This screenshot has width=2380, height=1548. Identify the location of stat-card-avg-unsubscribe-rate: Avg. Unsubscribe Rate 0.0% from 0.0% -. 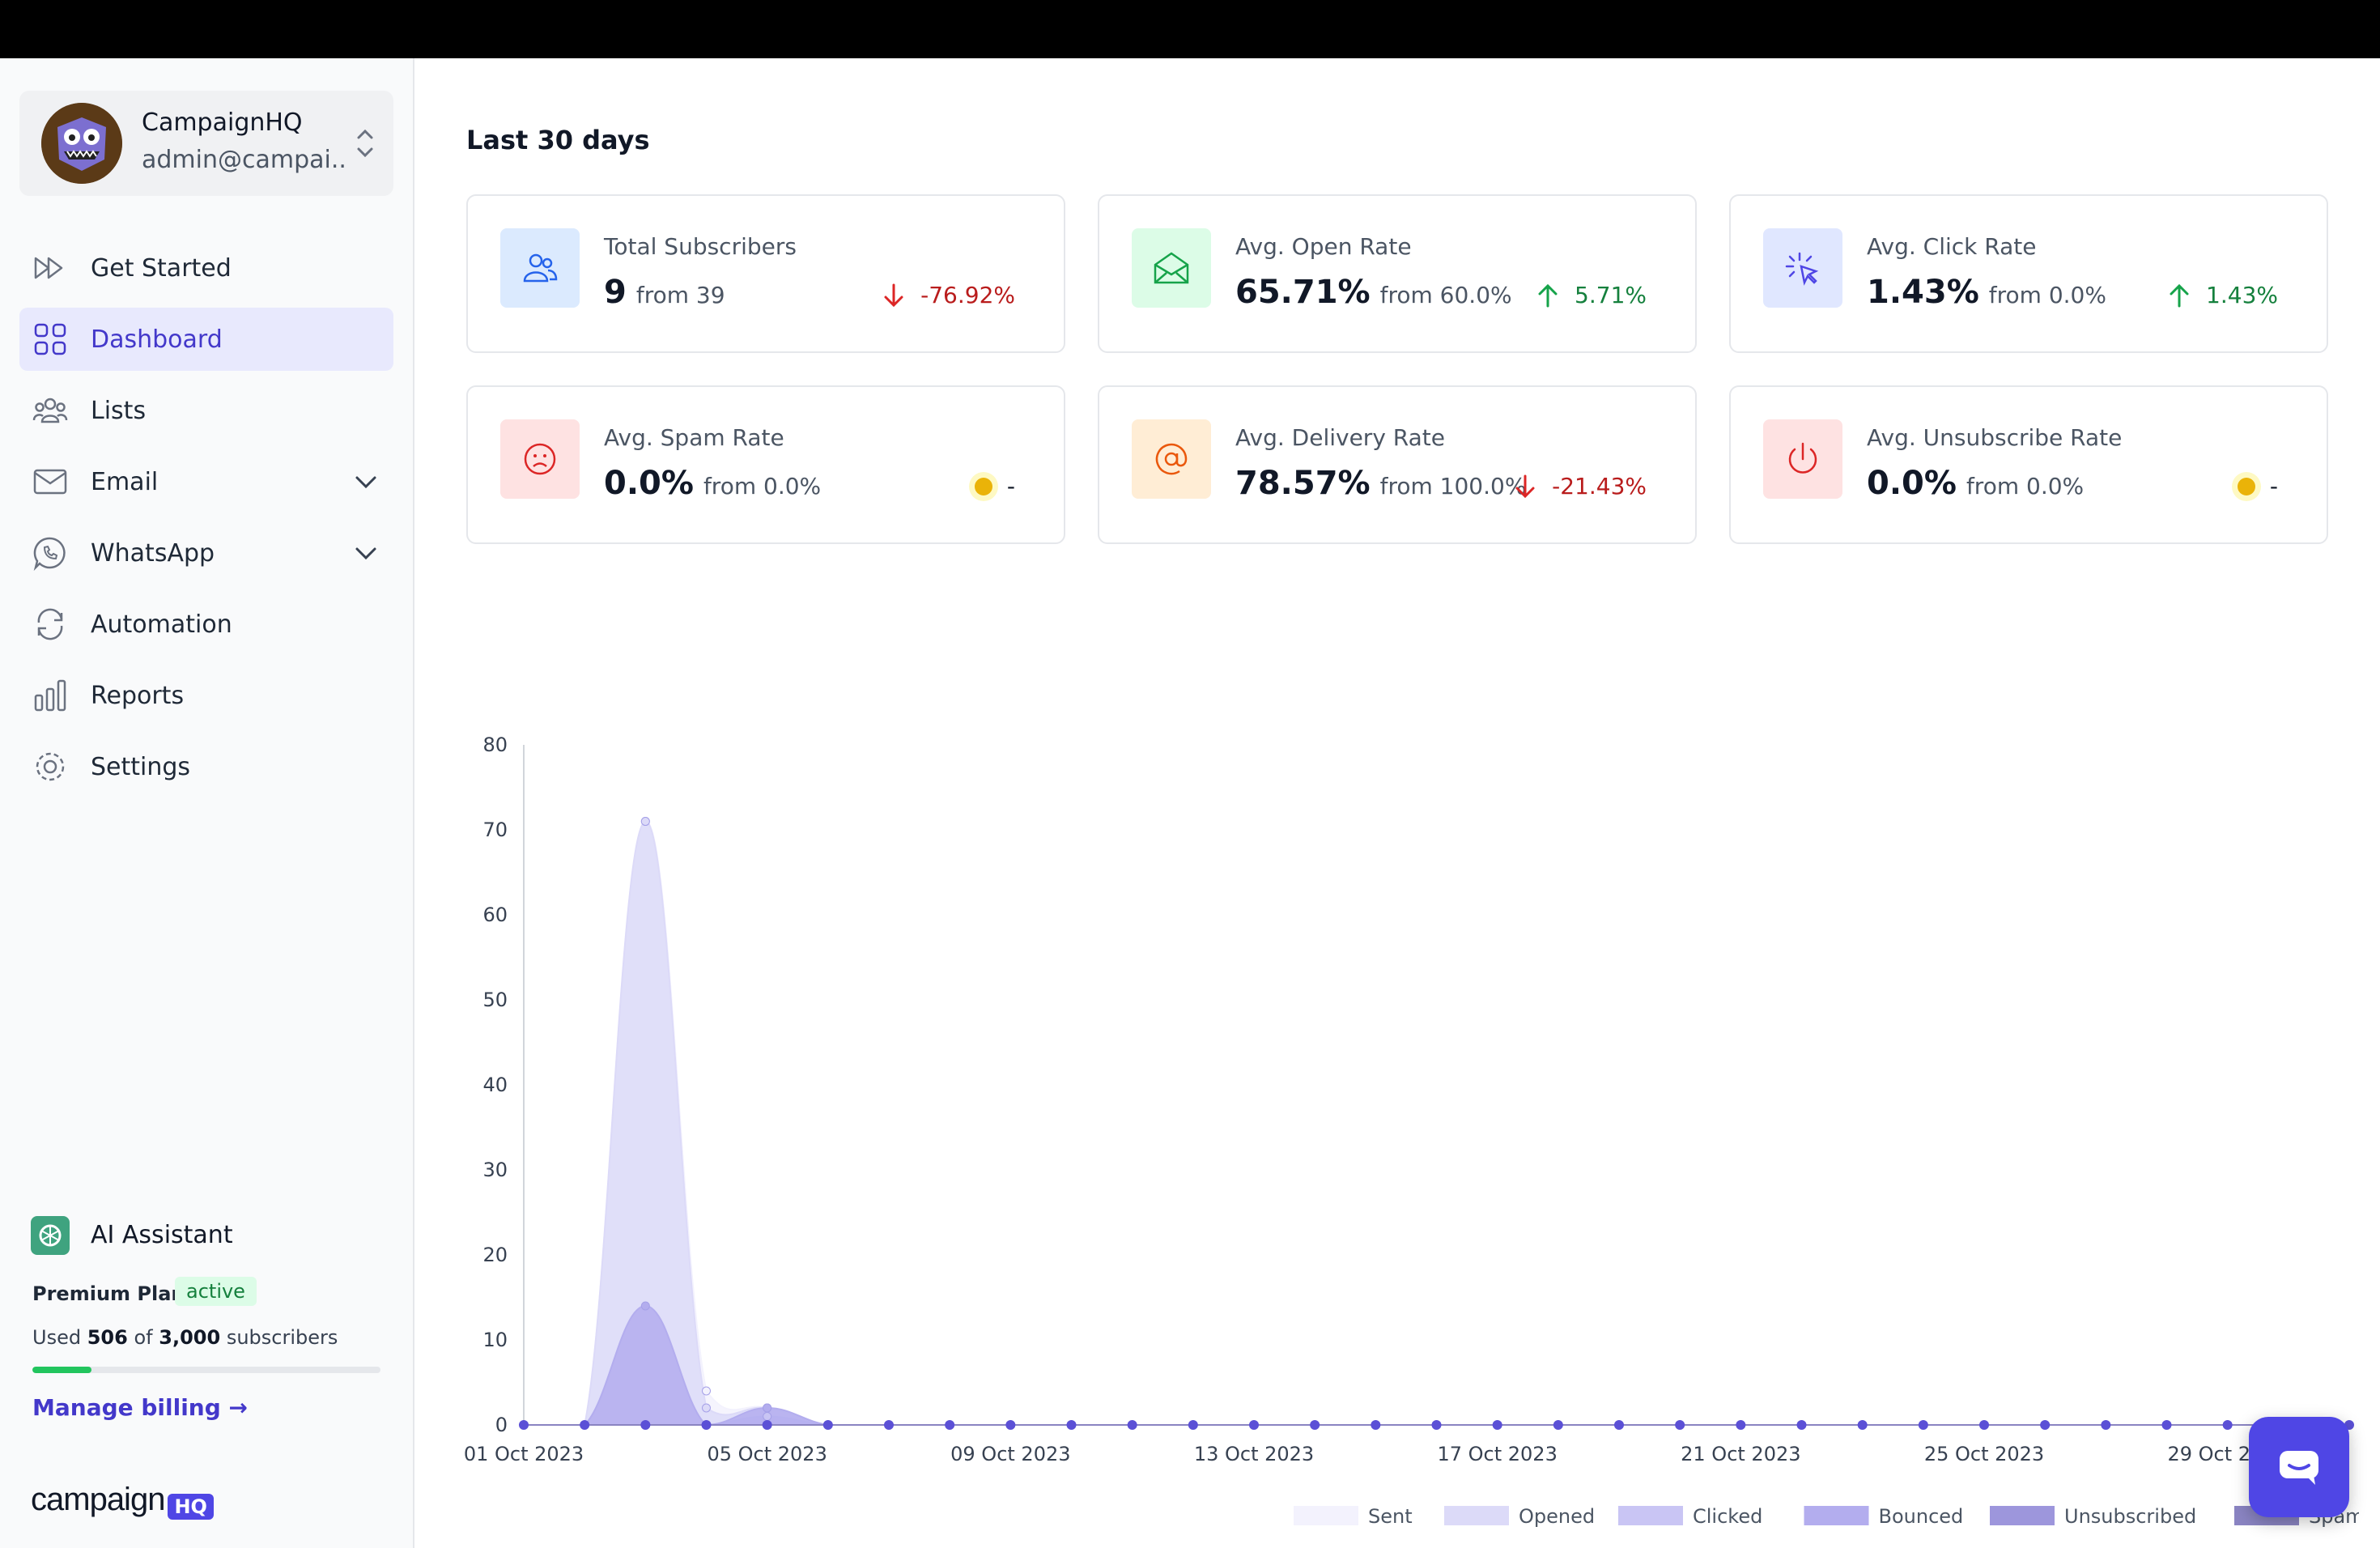
(2029, 465).